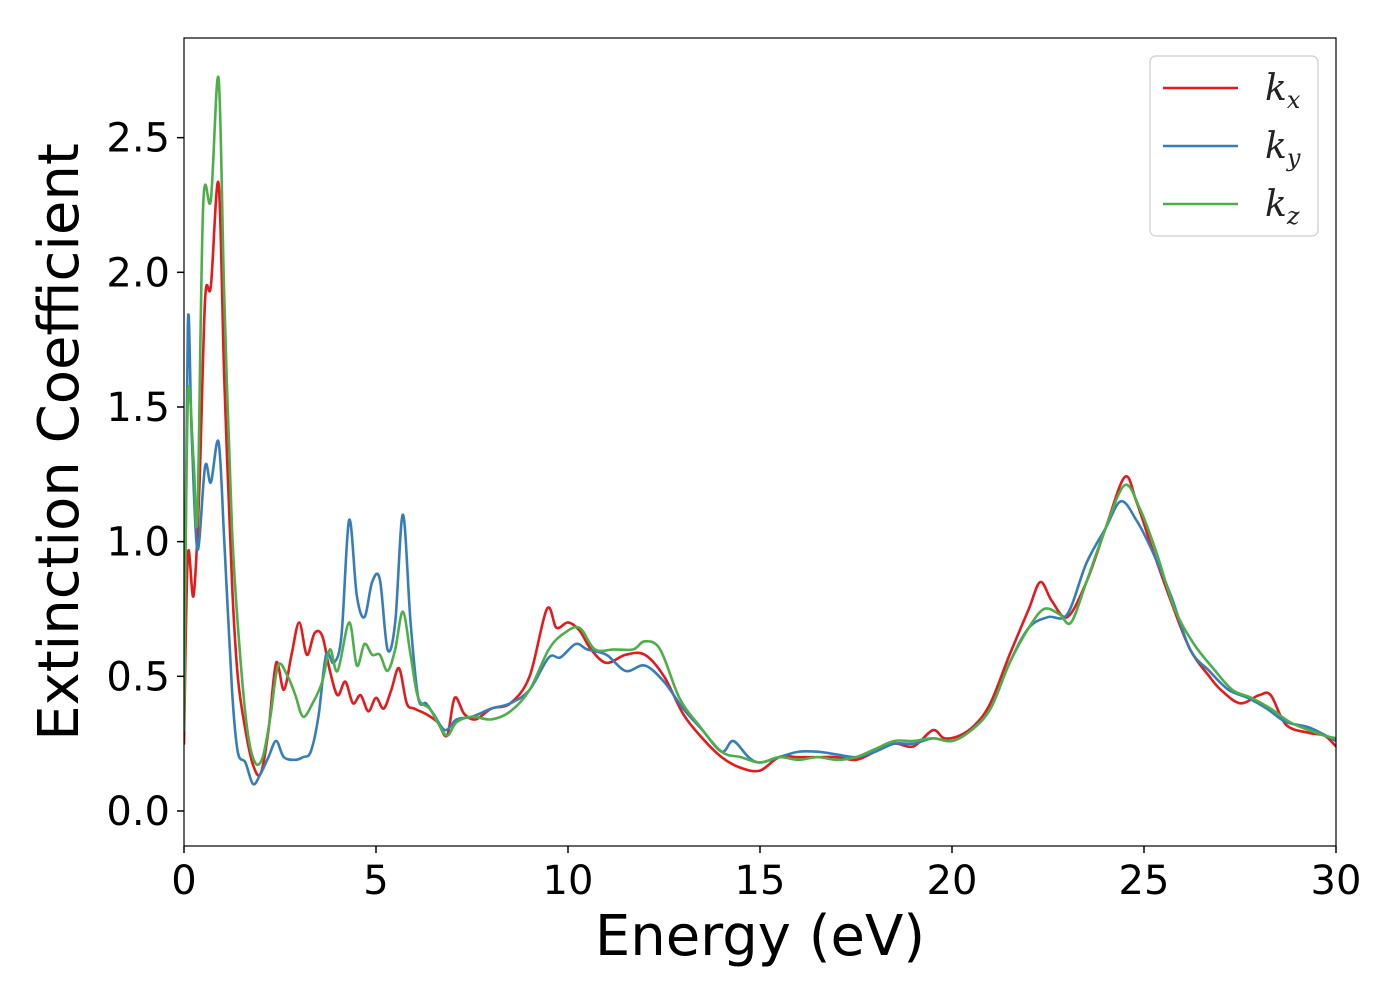  What do you see at coordinates (568, 881) in the screenshot?
I see `x-tick-label: 10` at bounding box center [568, 881].